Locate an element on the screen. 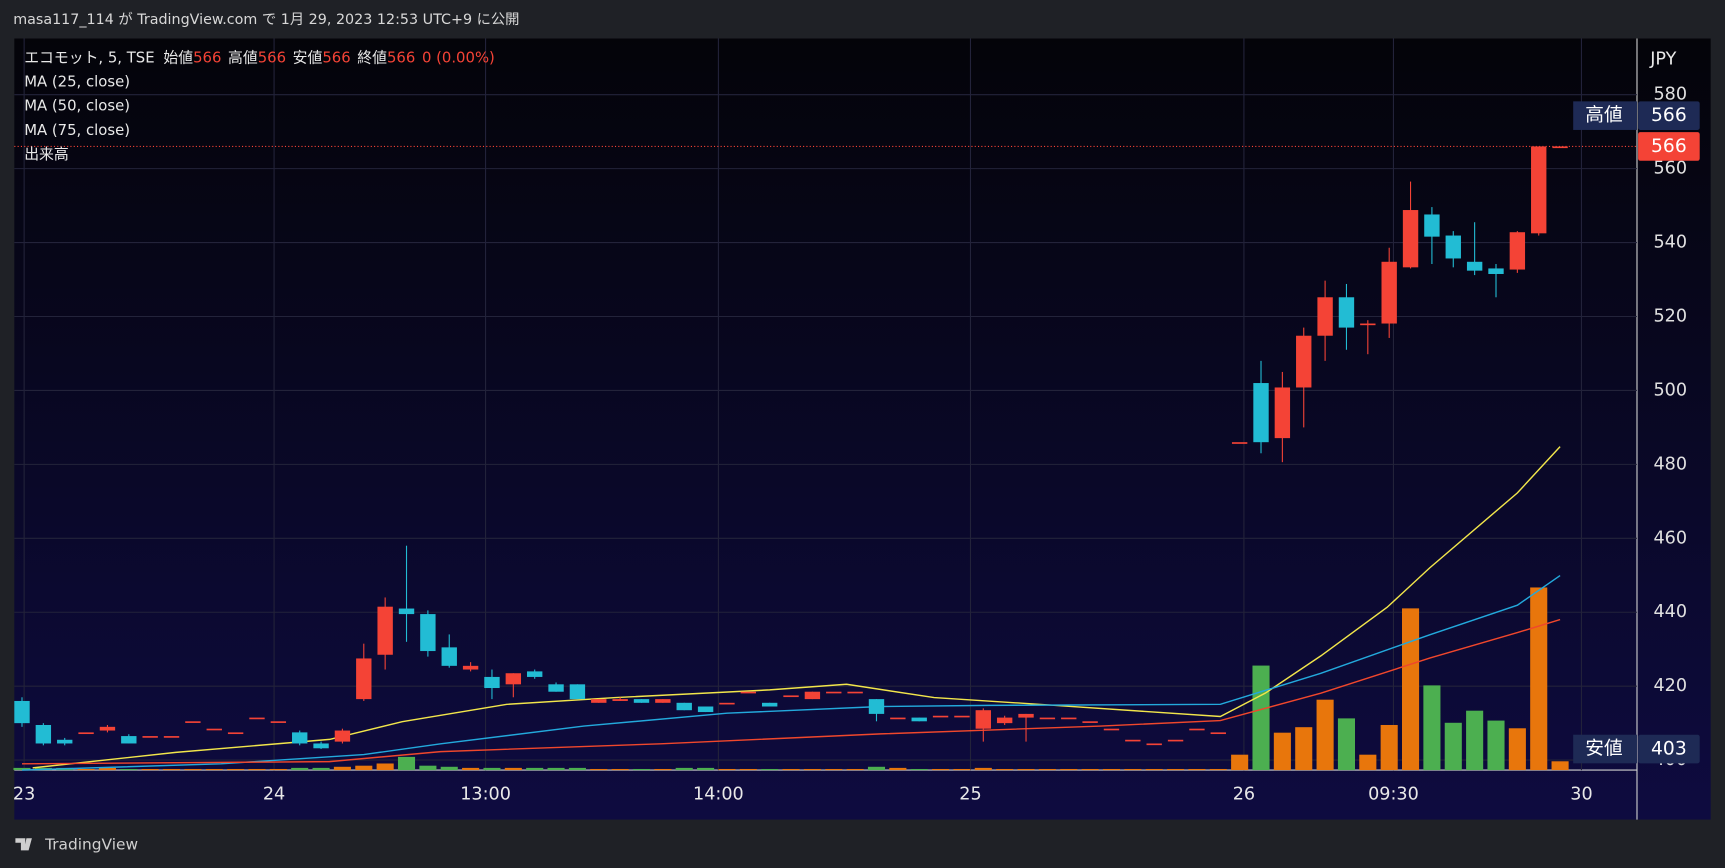  y-tick-label: 520 is located at coordinates (1670, 316).